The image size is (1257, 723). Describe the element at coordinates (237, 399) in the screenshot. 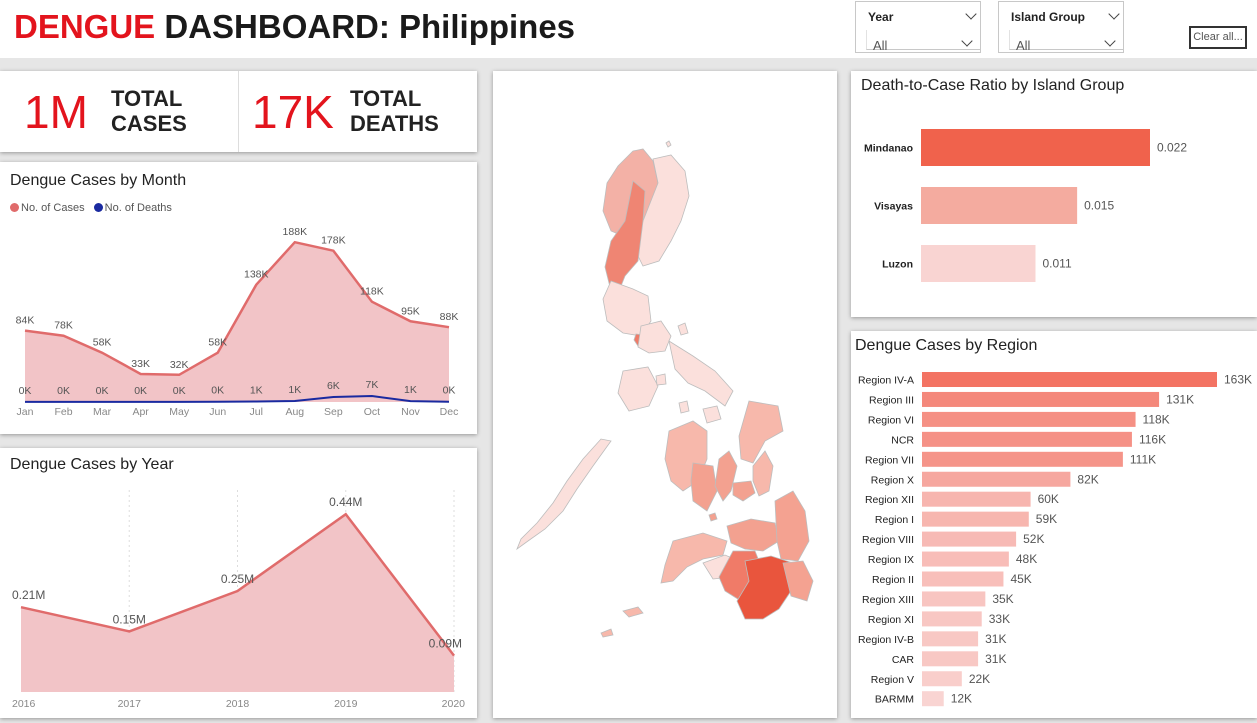

I see `deaths-line` at that location.